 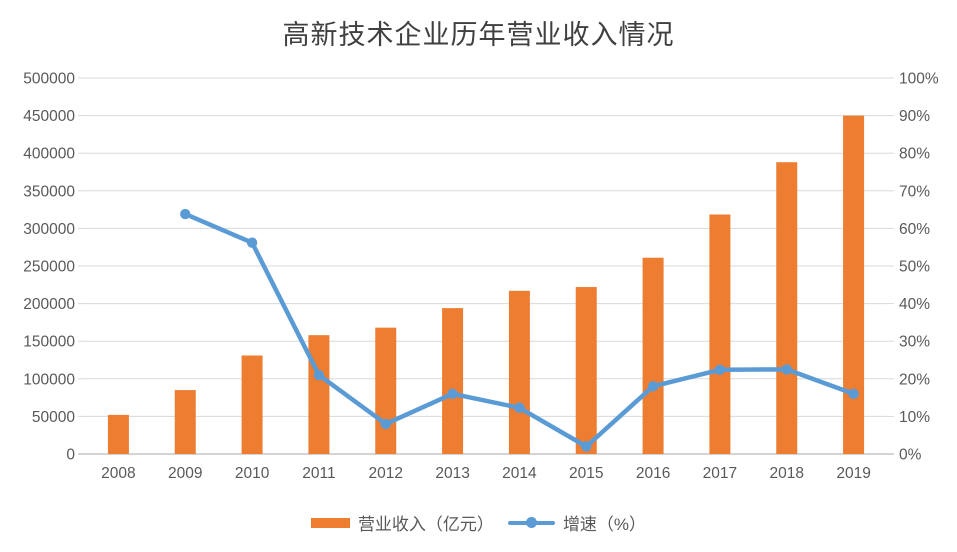 I want to click on x-axis-label-2016: 2016, so click(x=653, y=473).